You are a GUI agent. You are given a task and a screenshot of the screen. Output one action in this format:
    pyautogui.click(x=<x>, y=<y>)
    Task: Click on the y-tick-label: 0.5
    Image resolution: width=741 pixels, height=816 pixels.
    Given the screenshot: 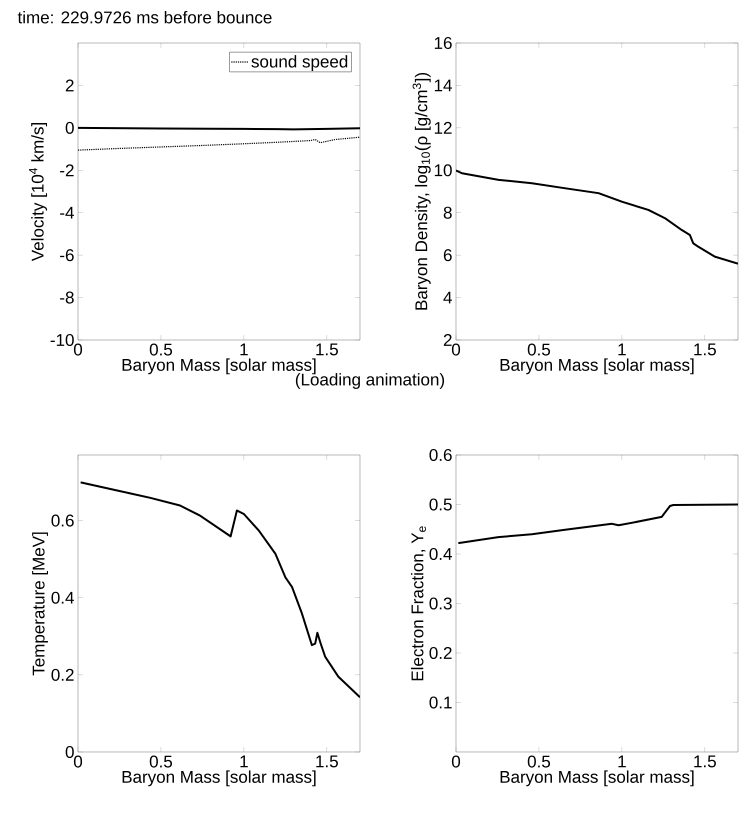 What is the action you would take?
    pyautogui.click(x=440, y=504)
    